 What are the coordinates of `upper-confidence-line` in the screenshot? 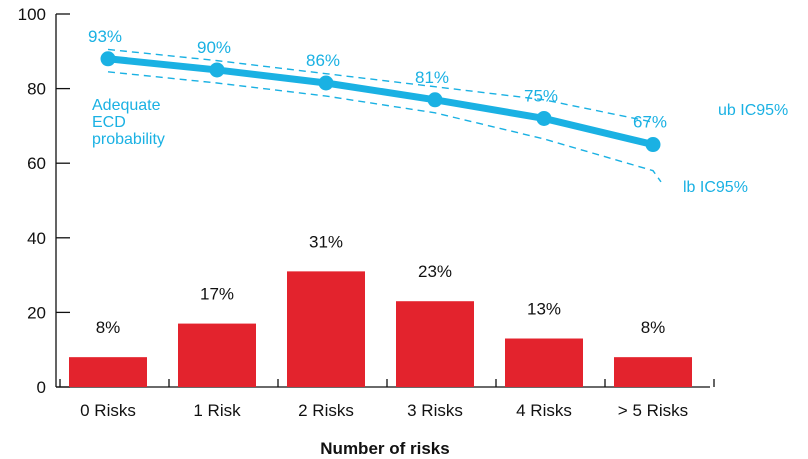 It's located at (380, 85).